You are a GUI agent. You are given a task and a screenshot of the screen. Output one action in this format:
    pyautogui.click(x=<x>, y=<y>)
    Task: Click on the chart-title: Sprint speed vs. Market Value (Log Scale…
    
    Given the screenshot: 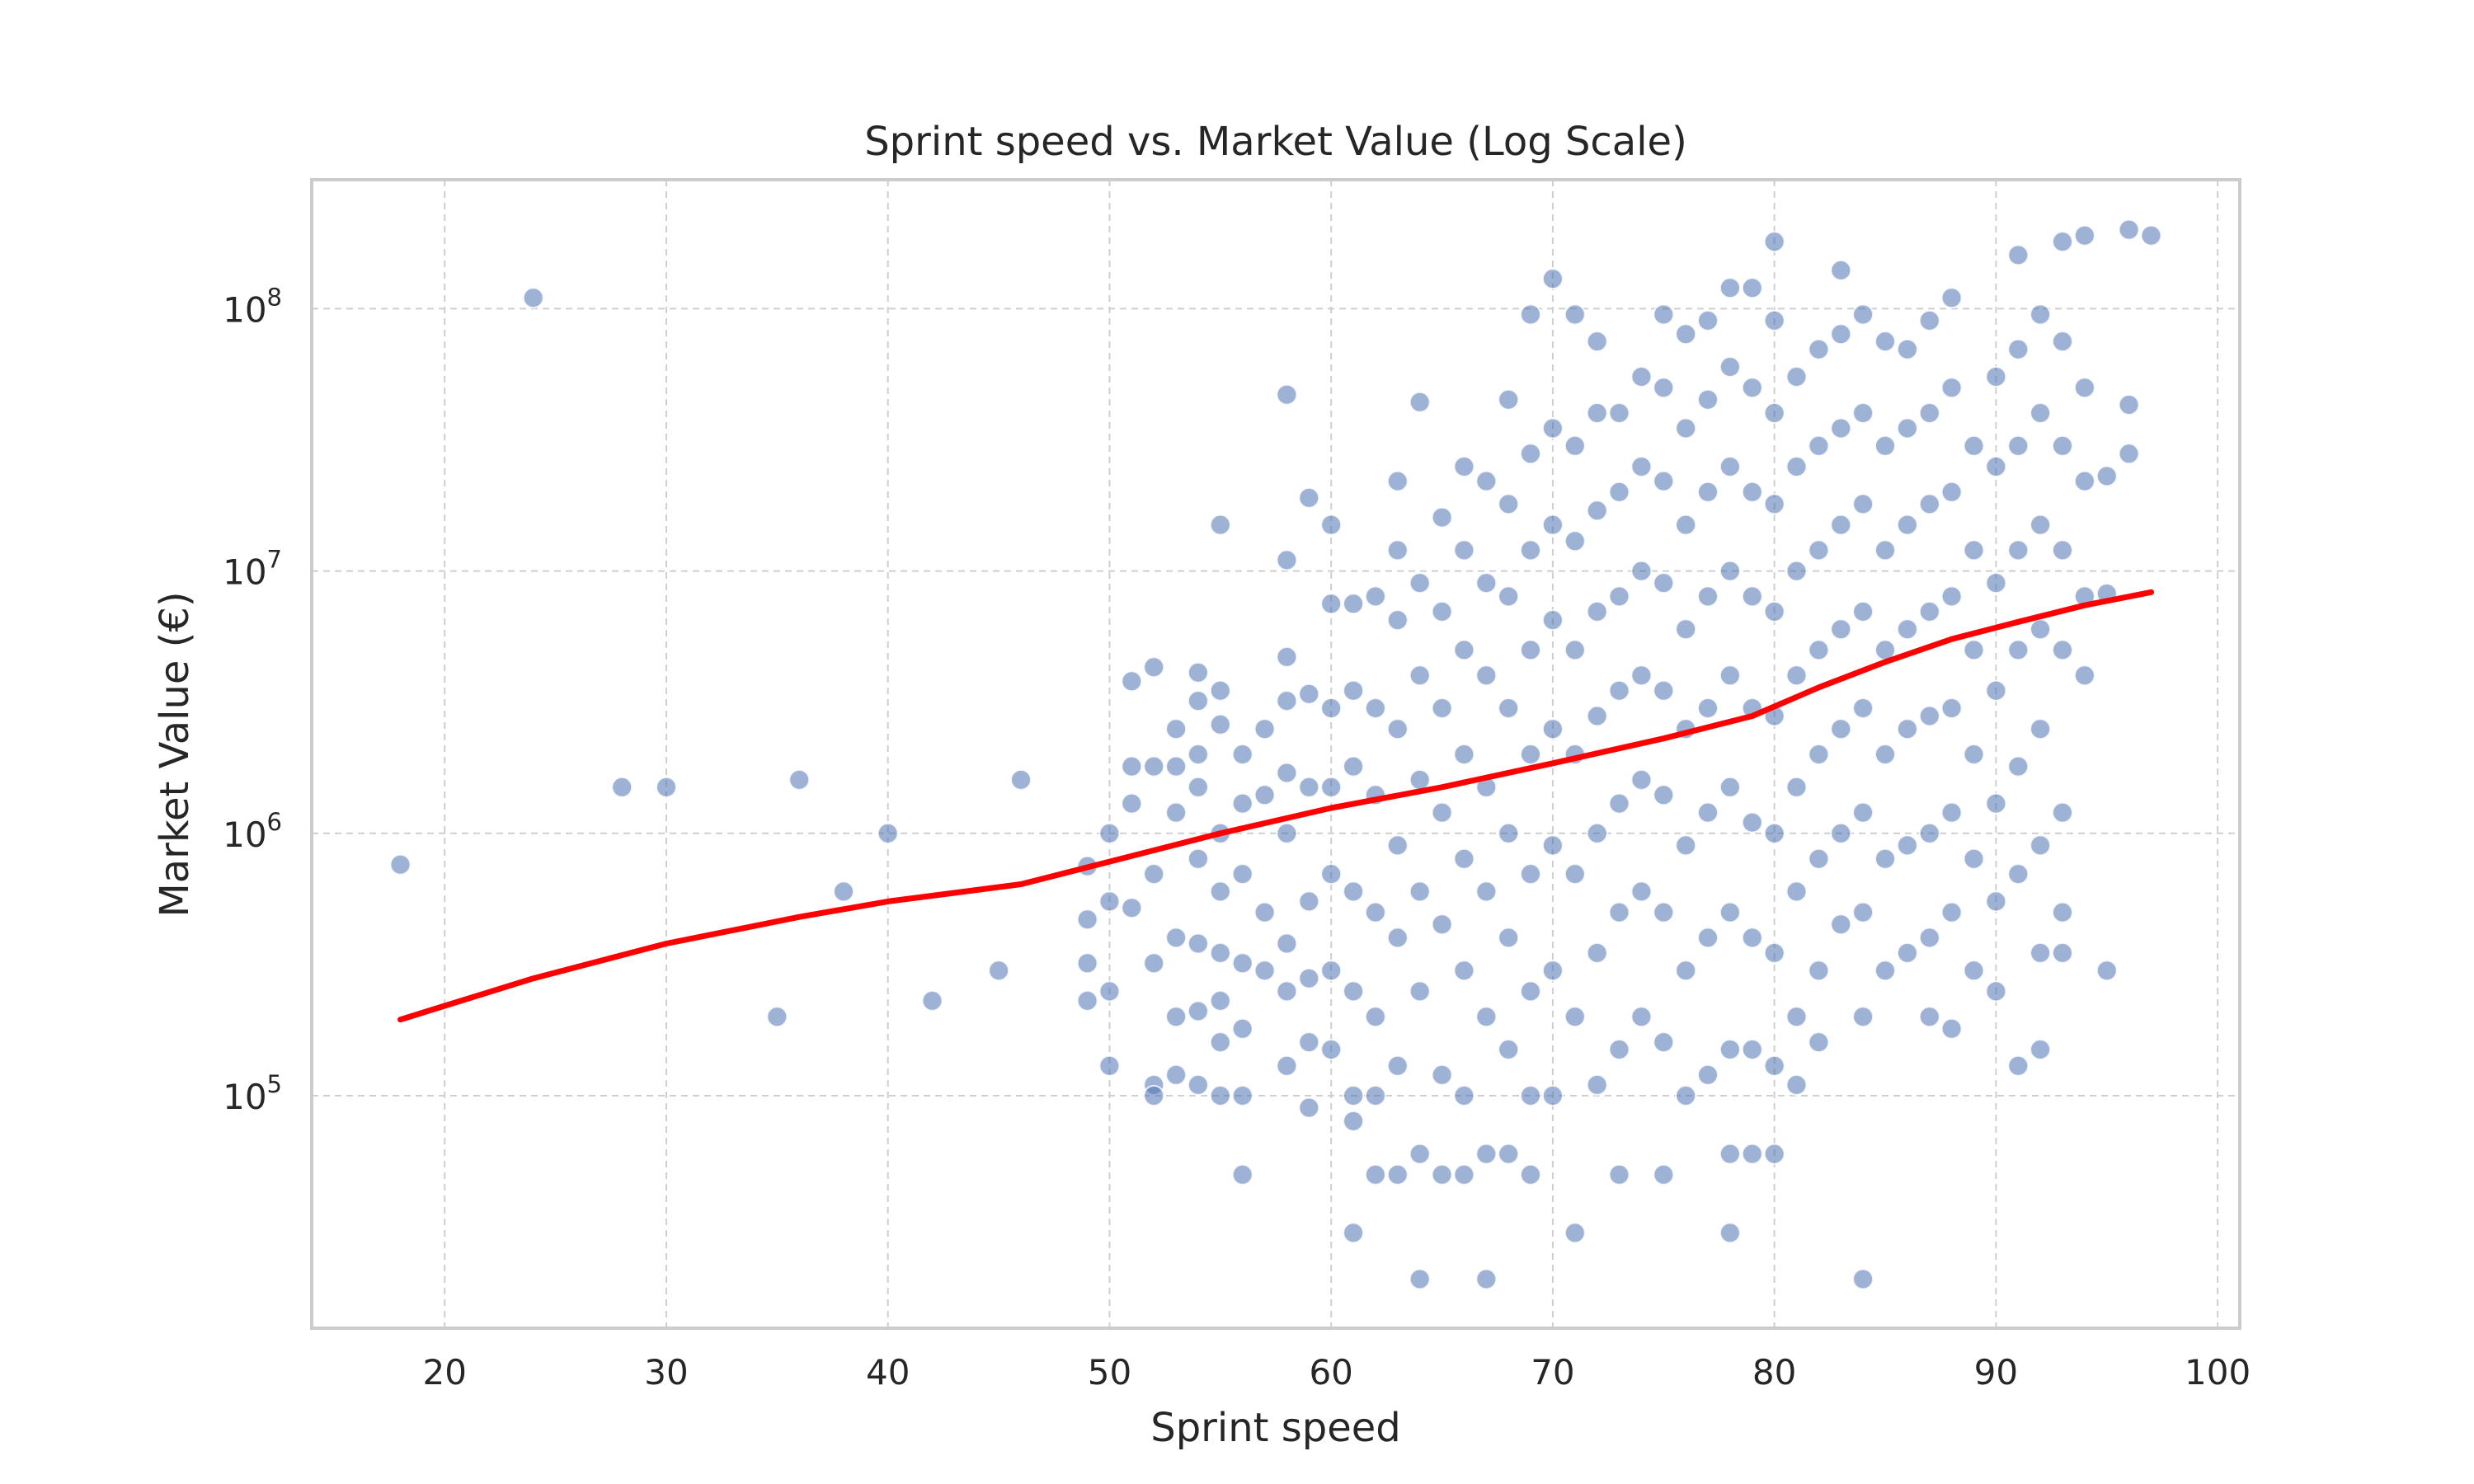 What is the action you would take?
    pyautogui.click(x=1275, y=142)
    